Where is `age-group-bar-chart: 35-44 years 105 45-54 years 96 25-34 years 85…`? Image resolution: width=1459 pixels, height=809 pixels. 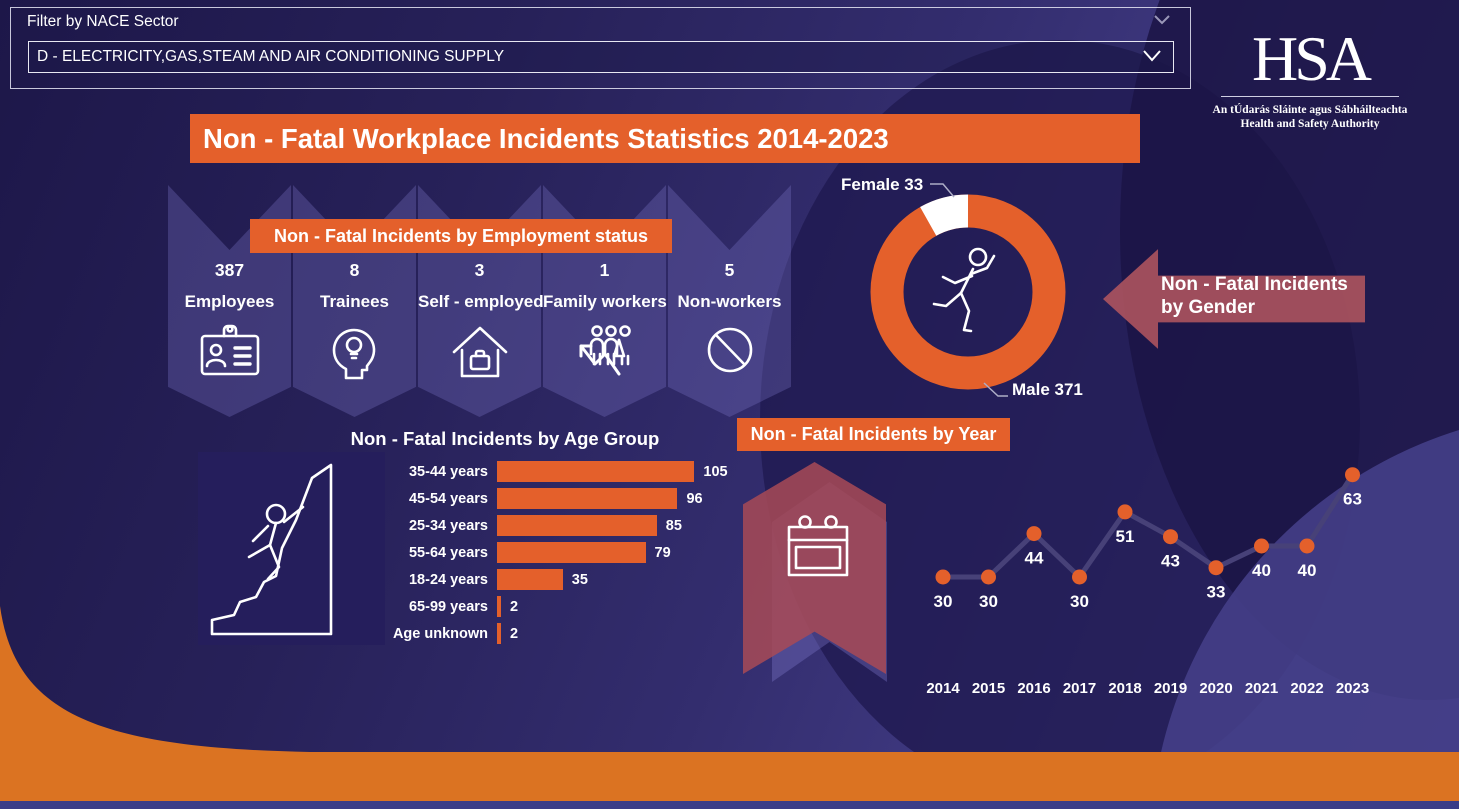 age-group-bar-chart: 35-44 years 105 45-54 years 96 25-34 years 85… is located at coordinates (543, 552).